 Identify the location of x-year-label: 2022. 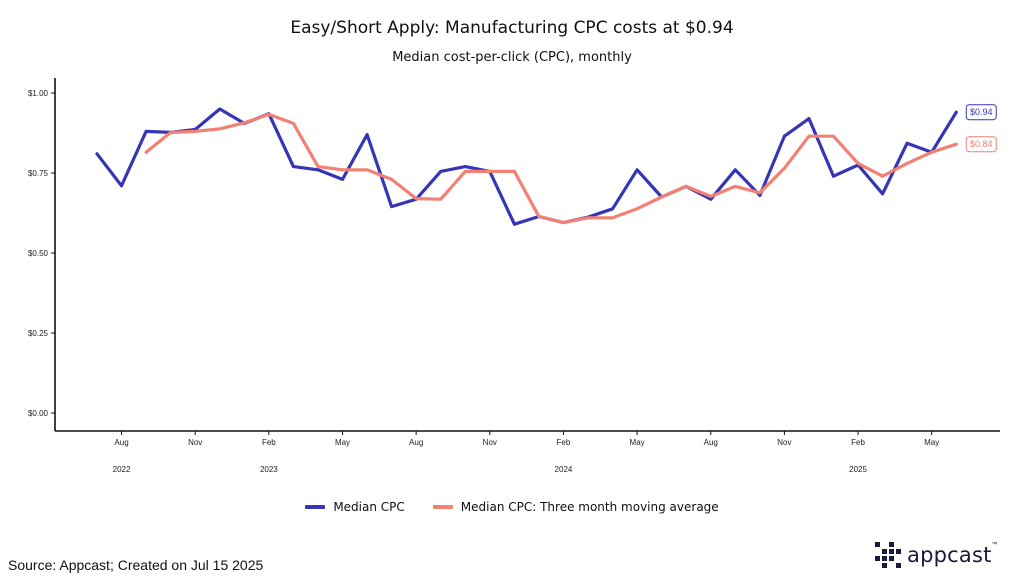
(122, 469).